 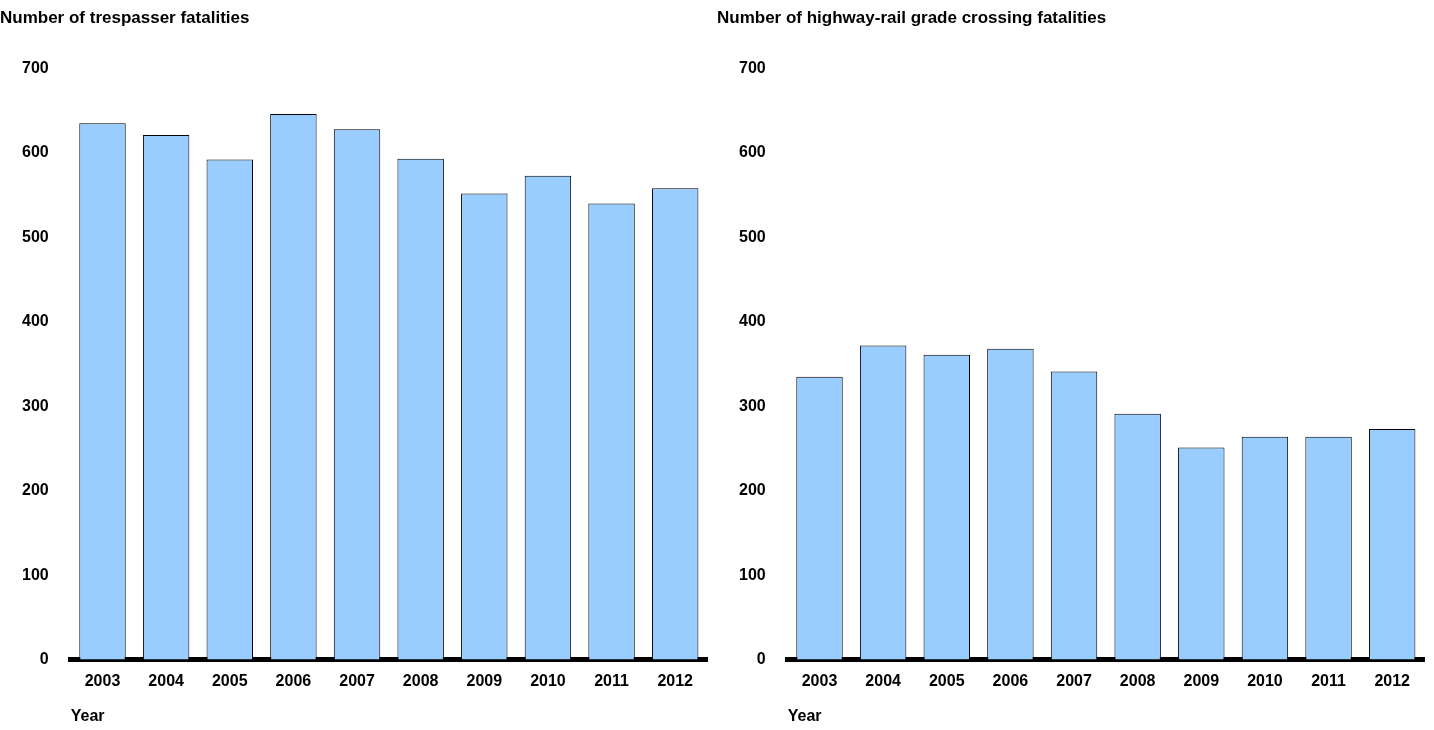 I want to click on chart-title: Number of trespasser fatalities, so click(x=125, y=17).